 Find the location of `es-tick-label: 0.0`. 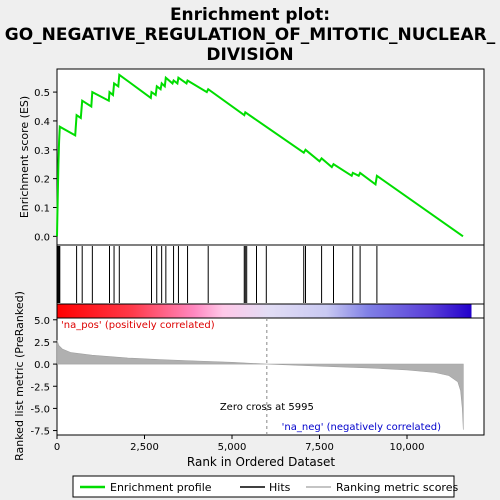

es-tick-label: 0.0 is located at coordinates (42, 237).